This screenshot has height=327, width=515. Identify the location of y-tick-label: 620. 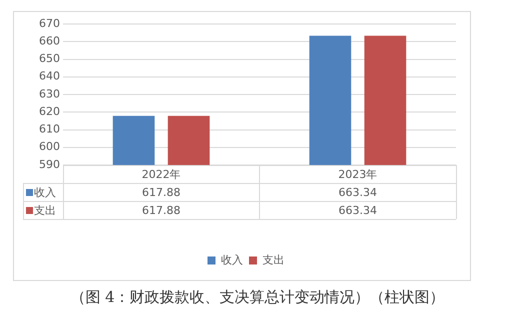
(49, 111).